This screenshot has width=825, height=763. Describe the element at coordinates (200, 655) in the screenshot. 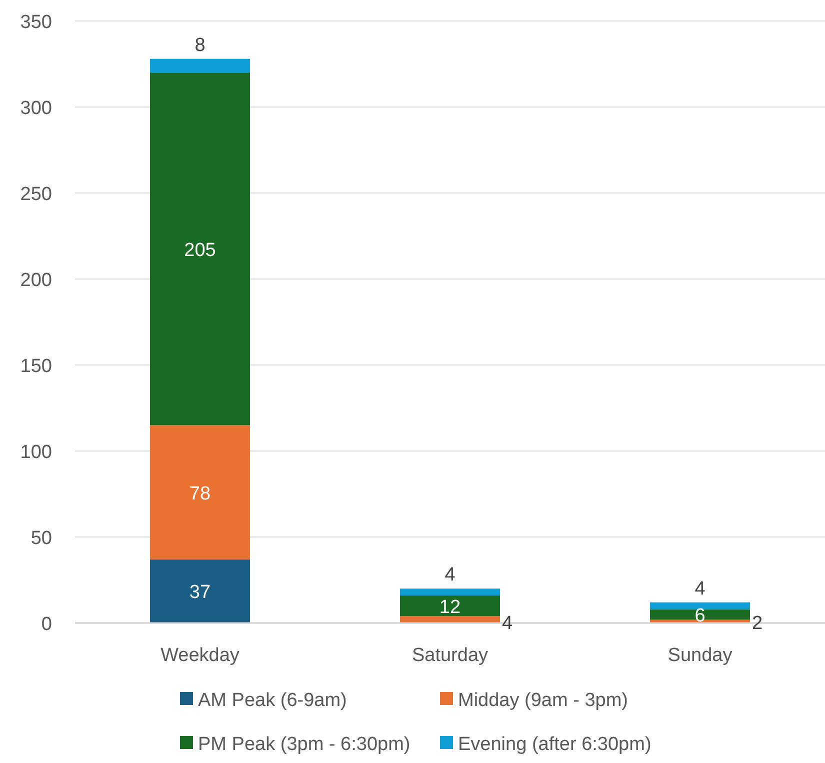

I see `x-tick-label: Weekday` at that location.